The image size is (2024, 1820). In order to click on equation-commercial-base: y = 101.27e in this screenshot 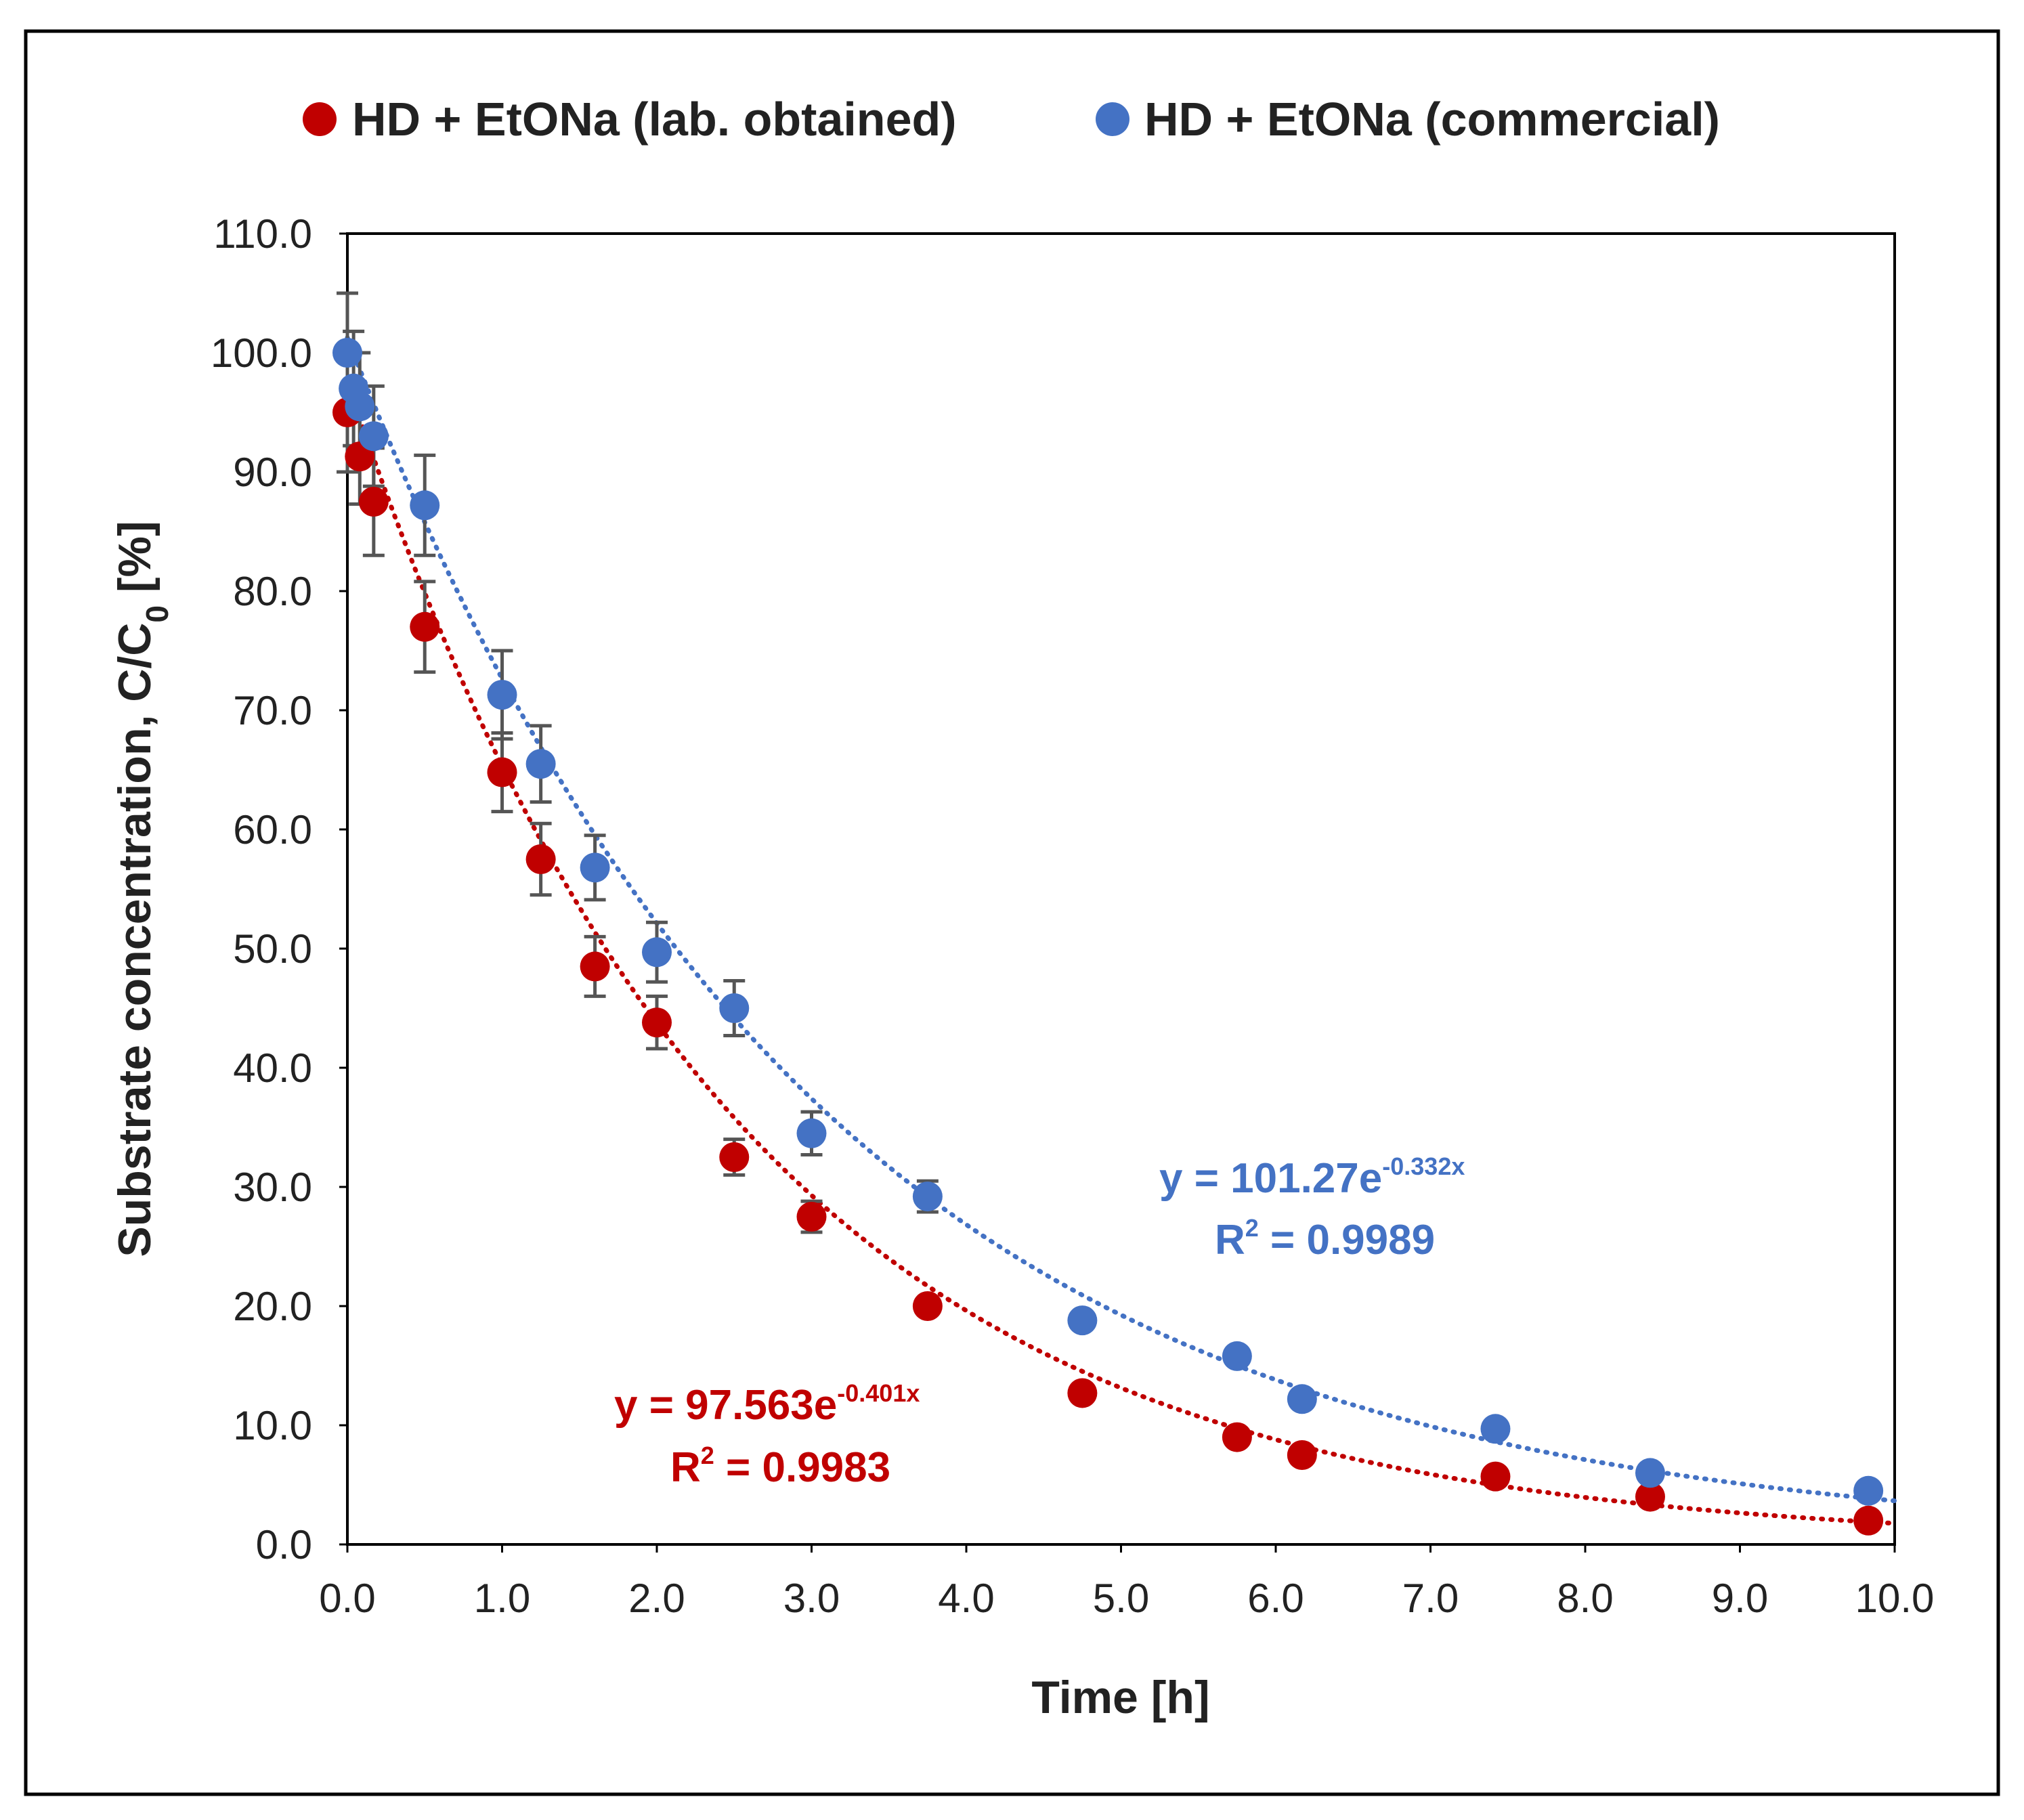, I will do `click(1270, 1179)`.